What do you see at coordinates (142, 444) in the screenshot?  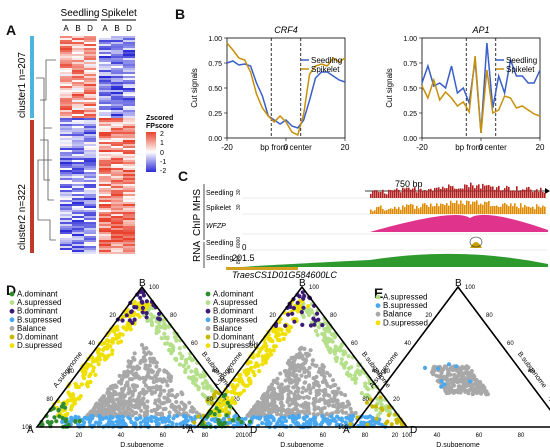 I see `axis-label-d: D.subgenome` at bounding box center [142, 444].